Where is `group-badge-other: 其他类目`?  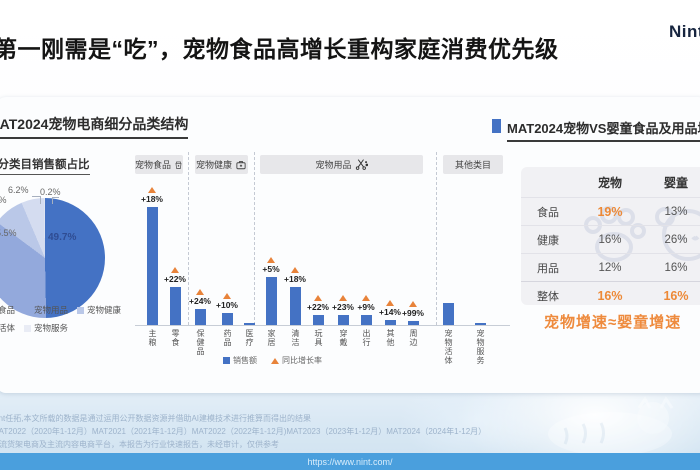
group-badge-other: 其他类目 is located at coordinates (473, 164).